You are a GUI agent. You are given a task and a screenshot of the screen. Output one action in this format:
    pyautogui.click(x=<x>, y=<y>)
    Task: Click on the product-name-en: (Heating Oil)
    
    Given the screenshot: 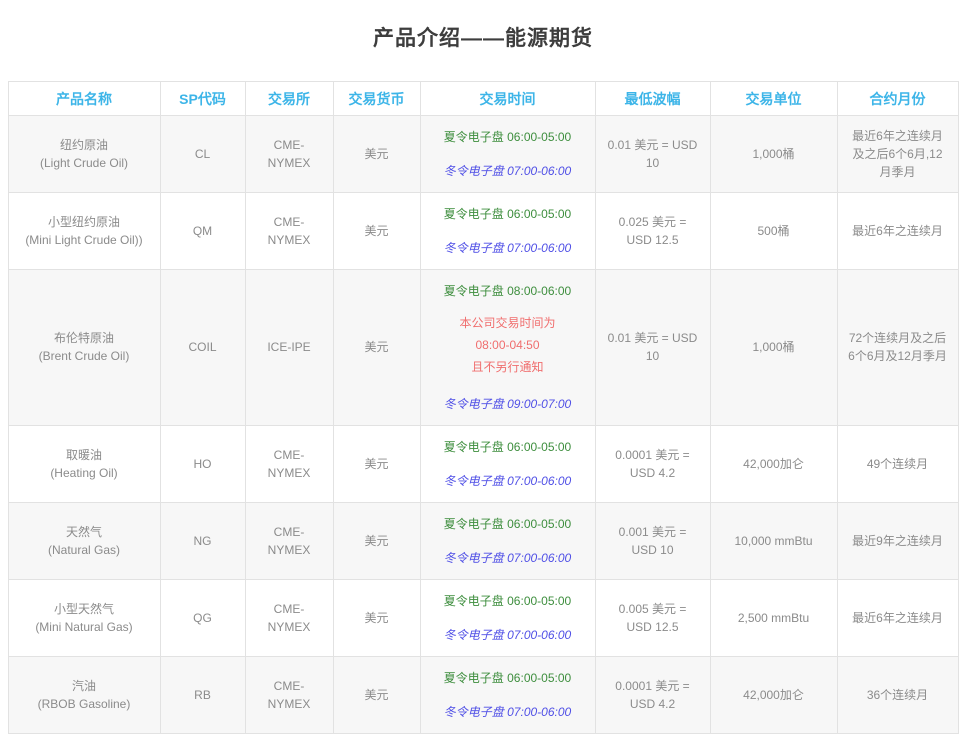 What is the action you would take?
    pyautogui.click(x=84, y=472)
    